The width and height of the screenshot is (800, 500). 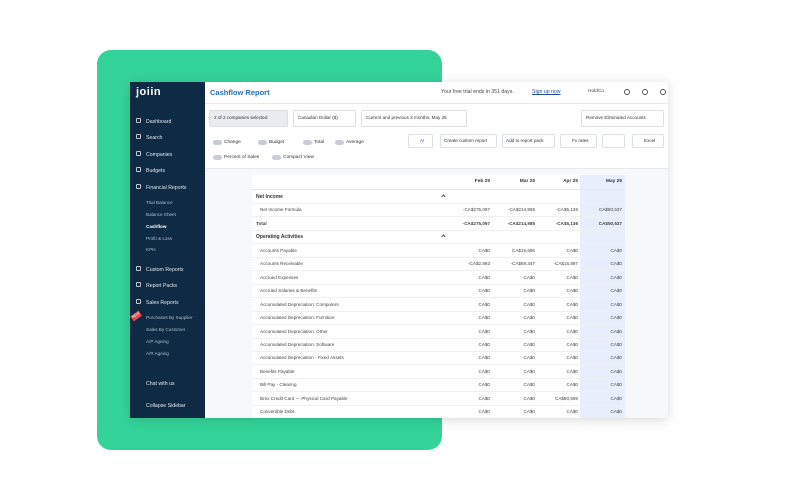 What do you see at coordinates (318, 117) in the screenshot?
I see `dropdown-label: Canadian Dollar ($)` at bounding box center [318, 117].